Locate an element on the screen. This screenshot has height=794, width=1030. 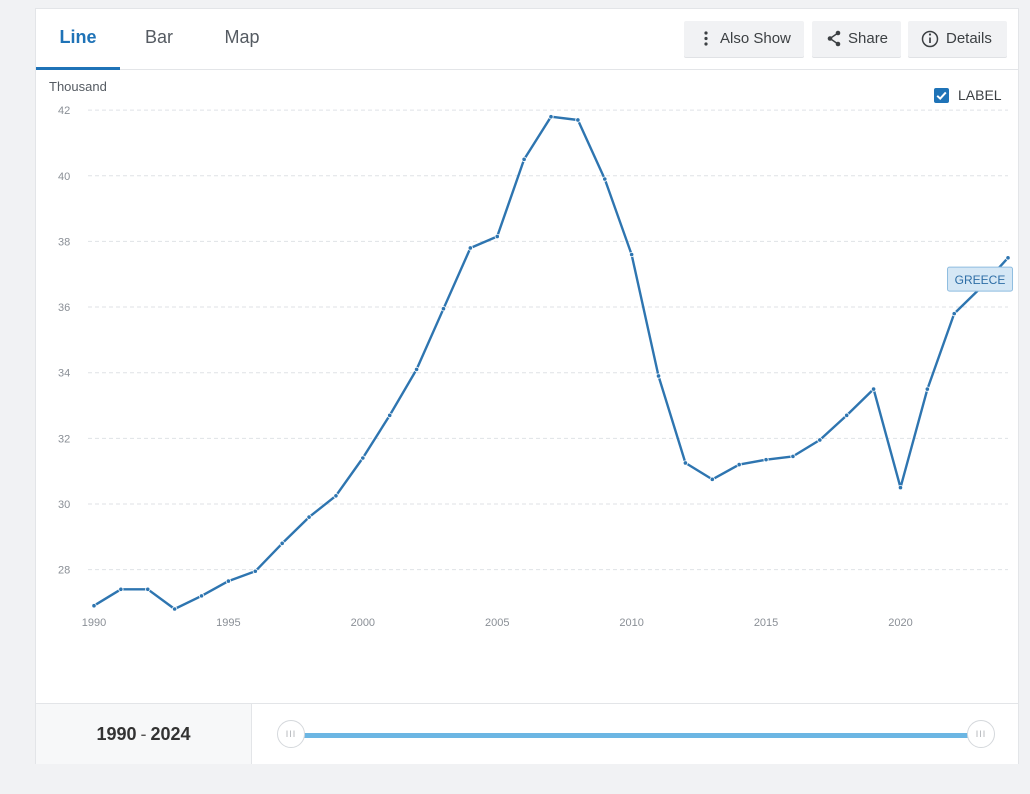
tab-line: Line is located at coordinates (78, 39).